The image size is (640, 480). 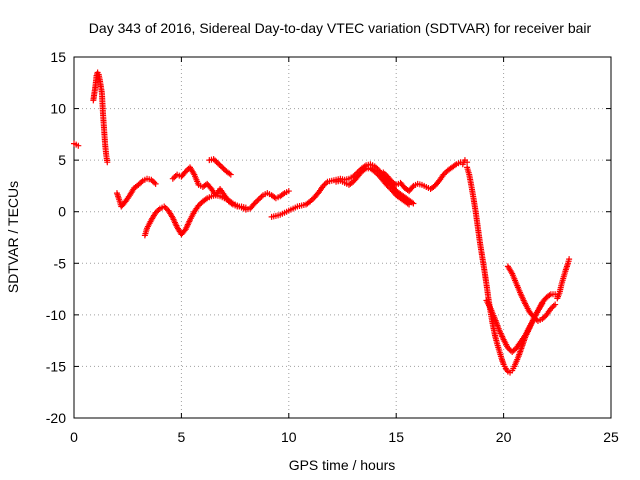 I want to click on y-tick-label: -20, so click(x=56, y=418).